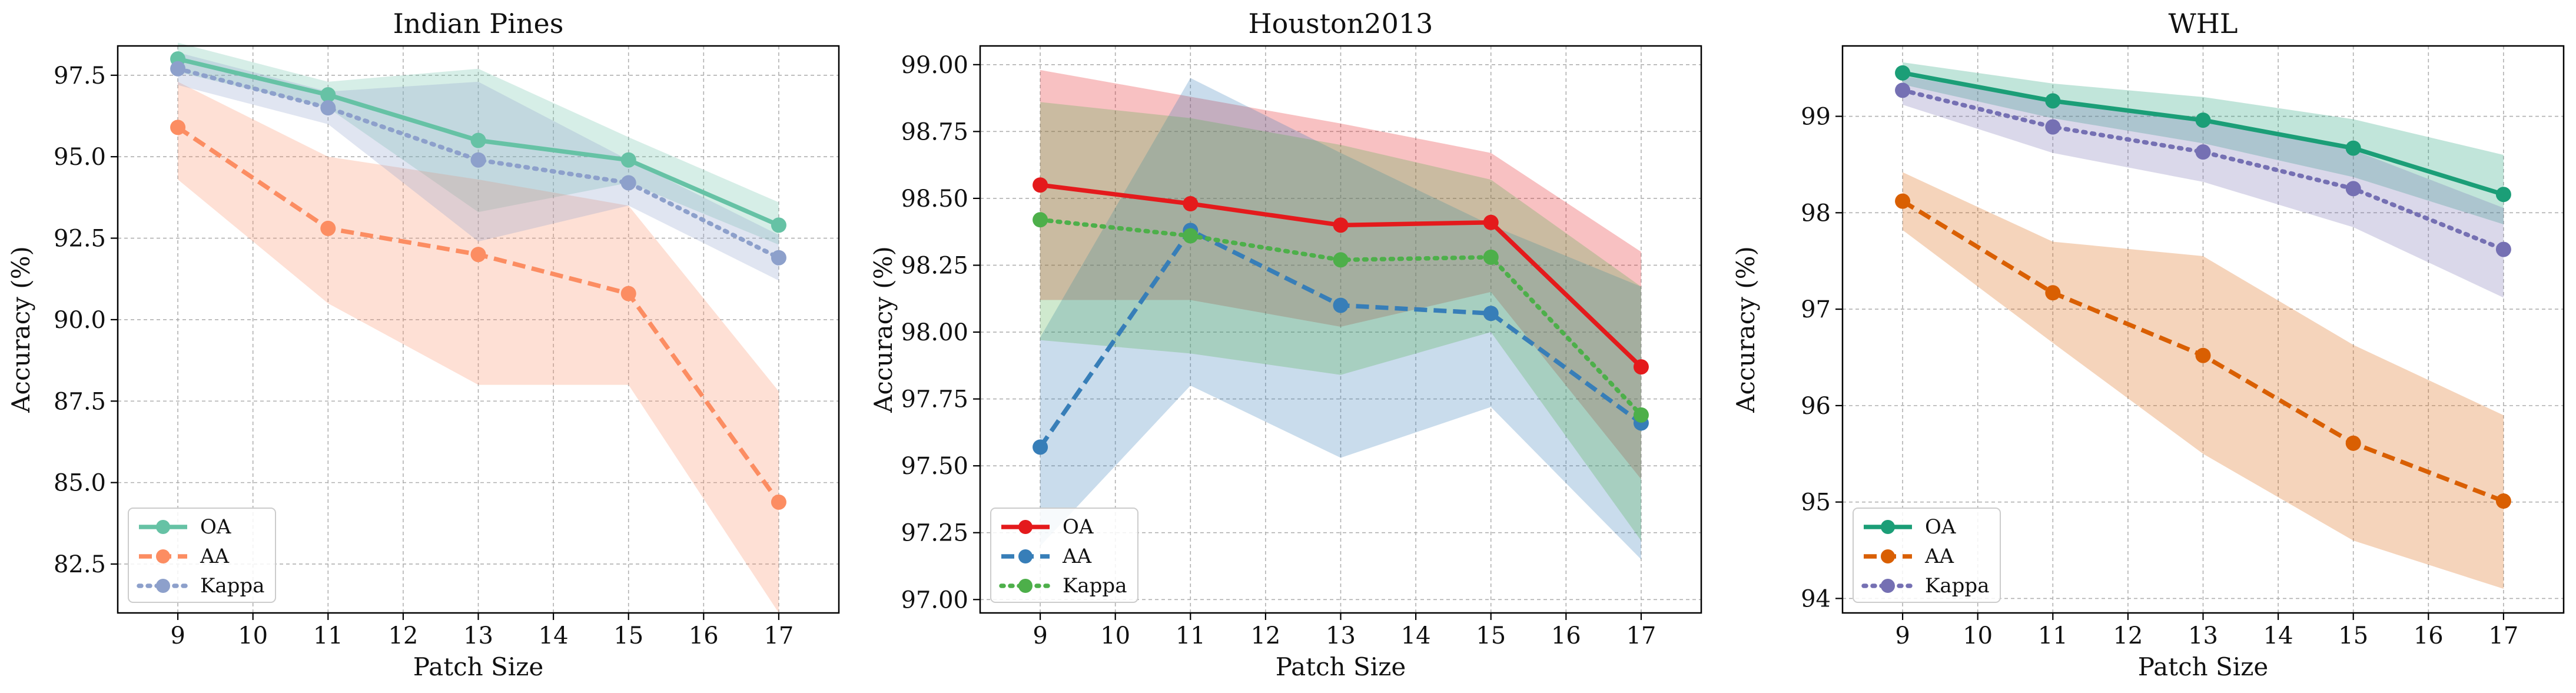 This screenshot has height=693, width=2576. I want to click on chart-title: WHL, so click(2203, 23).